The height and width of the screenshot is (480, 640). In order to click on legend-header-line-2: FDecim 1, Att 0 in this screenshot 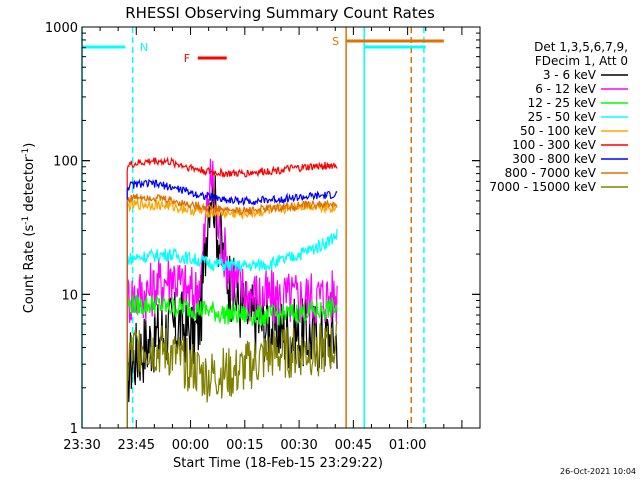, I will do `click(581, 61)`.